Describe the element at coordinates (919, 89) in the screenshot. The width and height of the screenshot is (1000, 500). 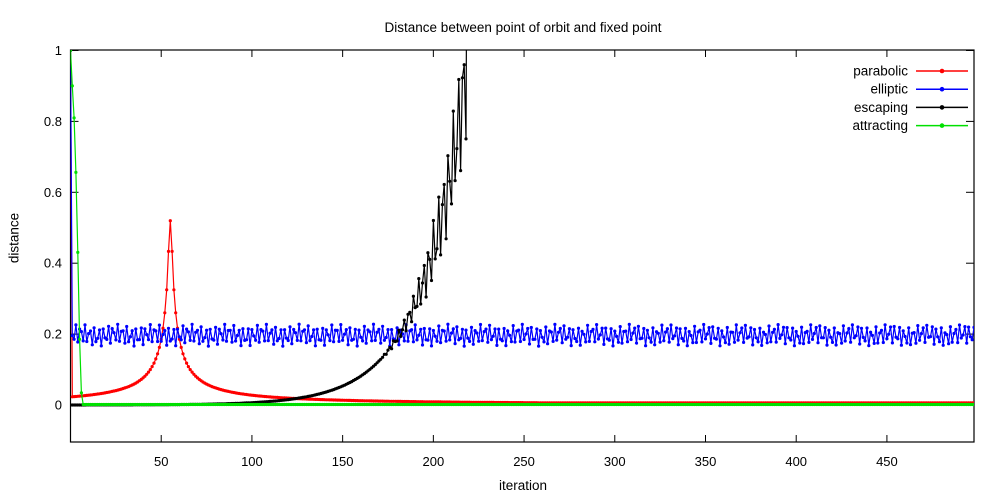
I see `legend-entry-elliptic: elliptic` at that location.